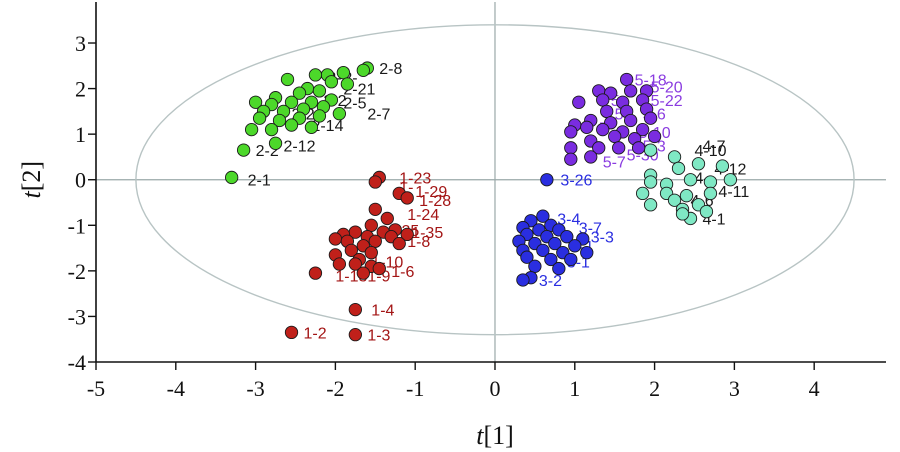  What do you see at coordinates (259, 181) in the screenshot?
I see `point-label: 2-1` at bounding box center [259, 181].